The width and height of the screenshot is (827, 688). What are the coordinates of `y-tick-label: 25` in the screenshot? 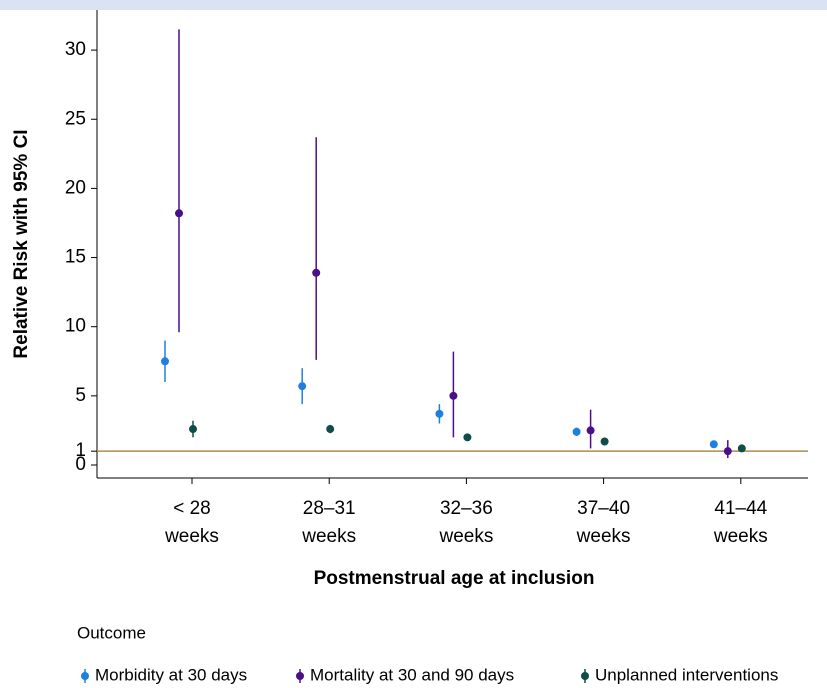 It's located at (75, 118).